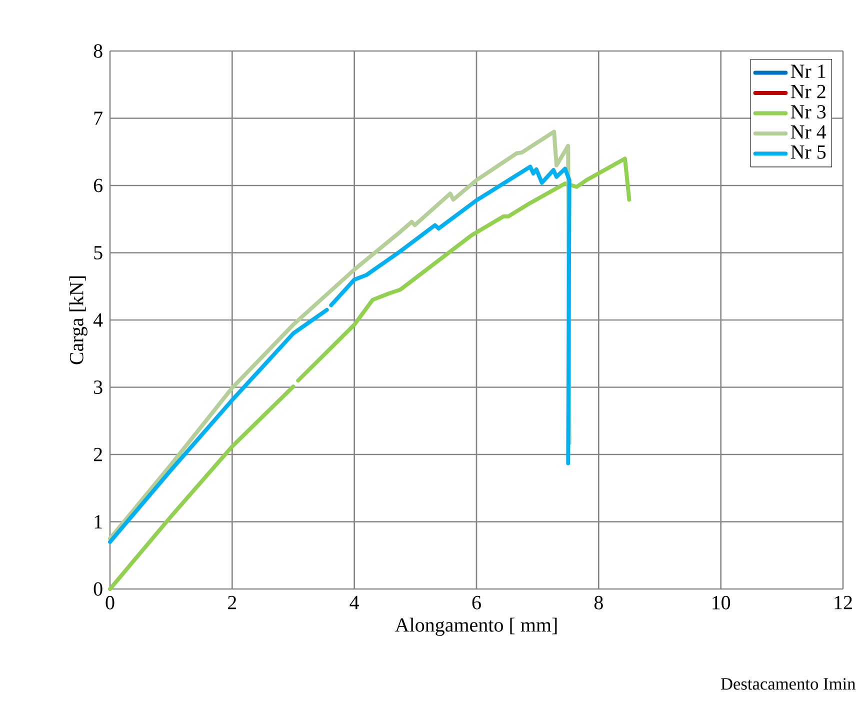 The width and height of the screenshot is (866, 702). Describe the element at coordinates (78, 320) in the screenshot. I see `y-axis-title: Carga [kN]` at that location.